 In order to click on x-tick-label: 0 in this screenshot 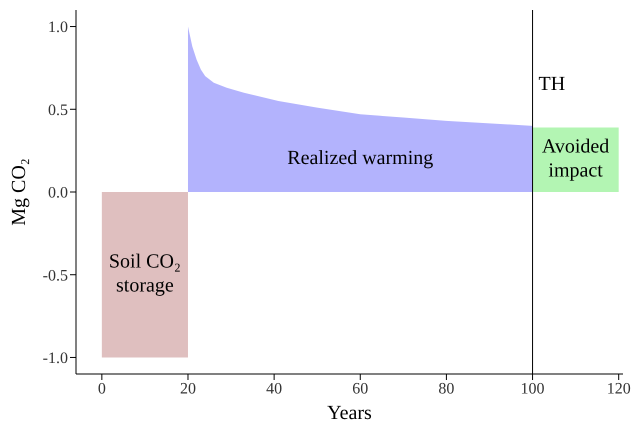, I will do `click(102, 389)`.